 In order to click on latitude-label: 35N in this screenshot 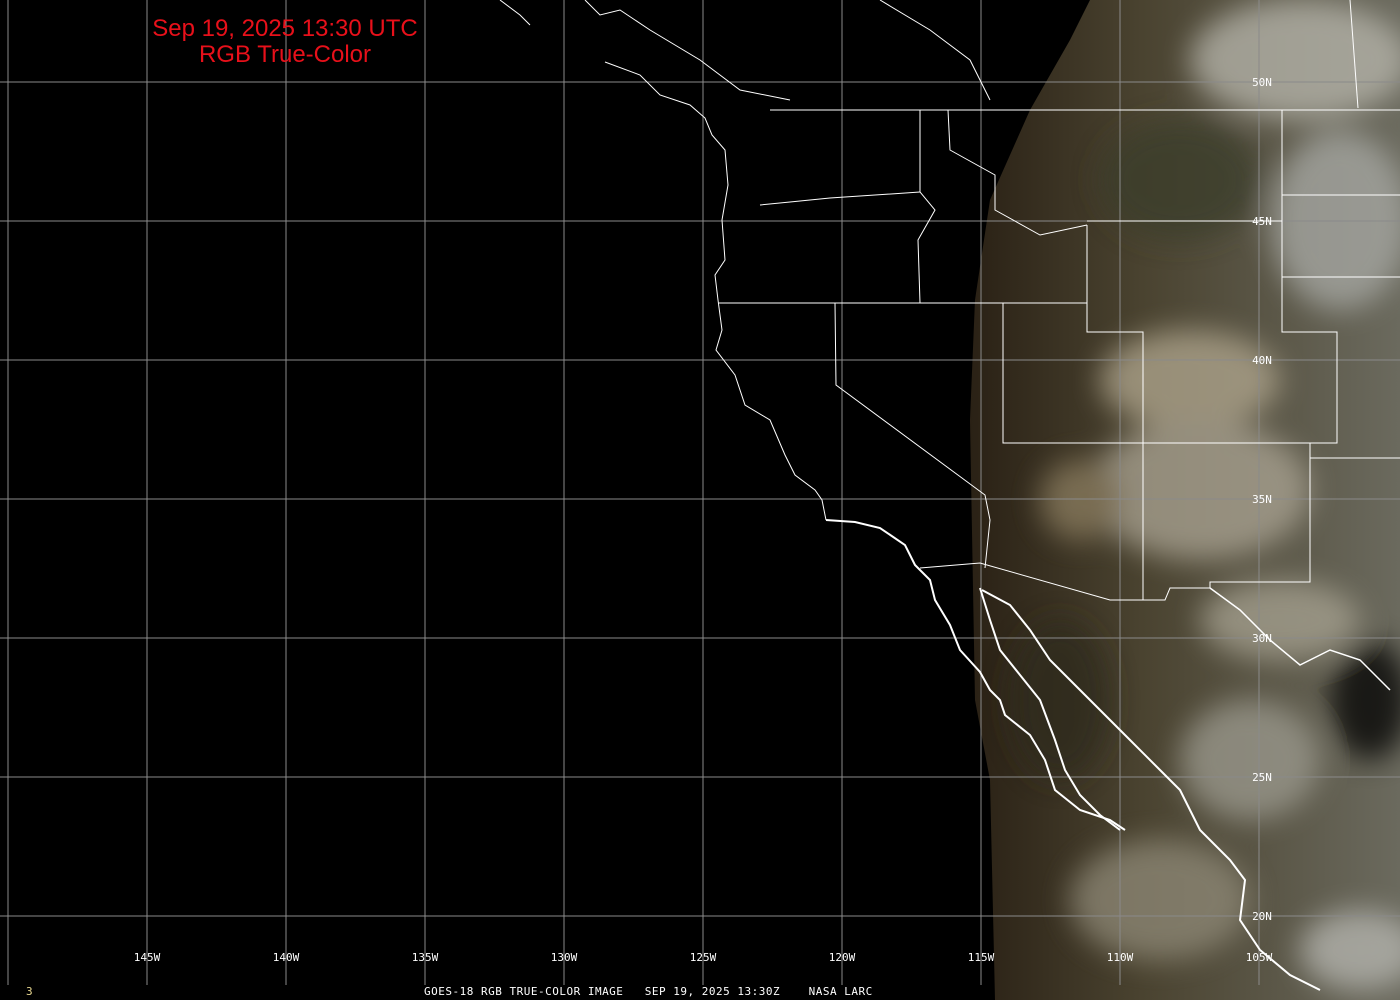, I will do `click(1262, 499)`.